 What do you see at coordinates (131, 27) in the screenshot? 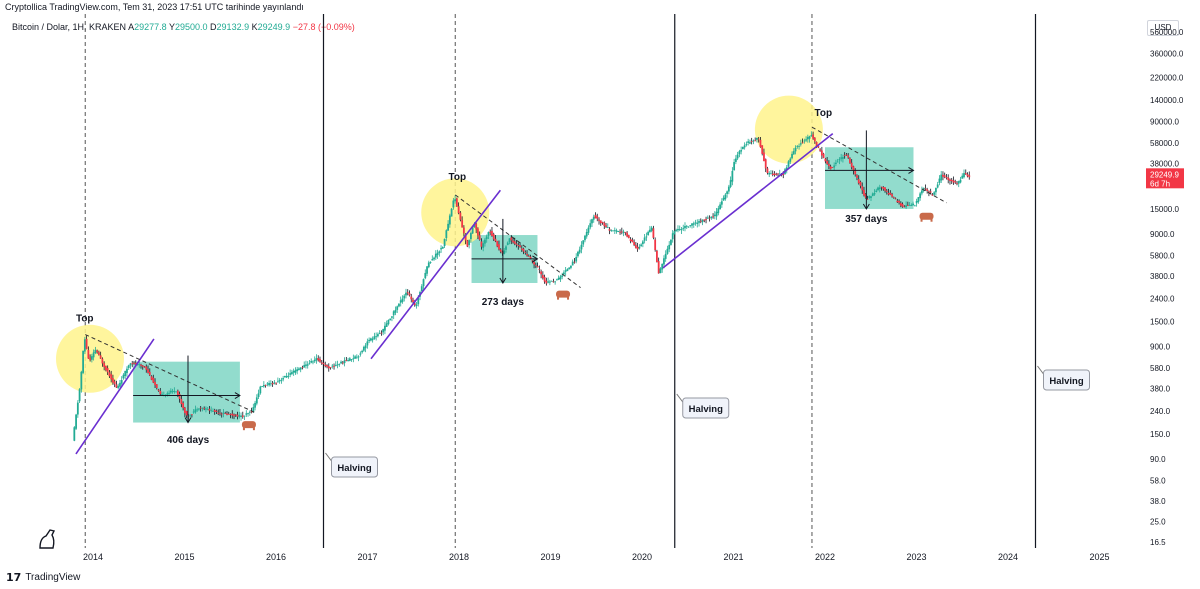
I see `open-label: A` at bounding box center [131, 27].